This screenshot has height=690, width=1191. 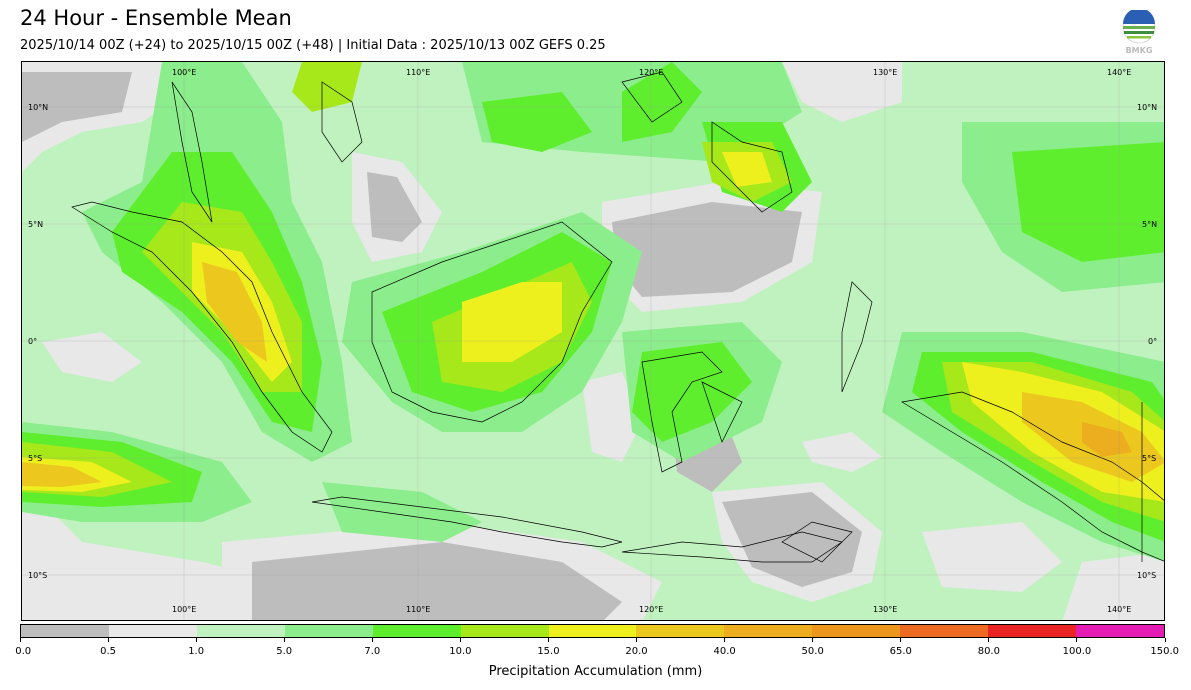 I want to click on lat-label-left: 5°S, so click(x=35, y=458).